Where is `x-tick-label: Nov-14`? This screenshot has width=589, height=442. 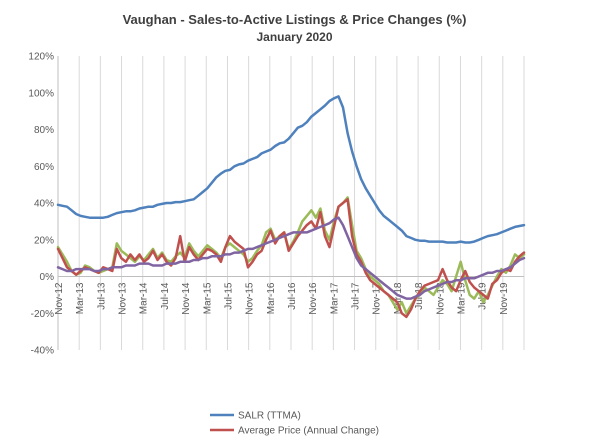 x-tick-label: Nov-14 is located at coordinates (186, 298).